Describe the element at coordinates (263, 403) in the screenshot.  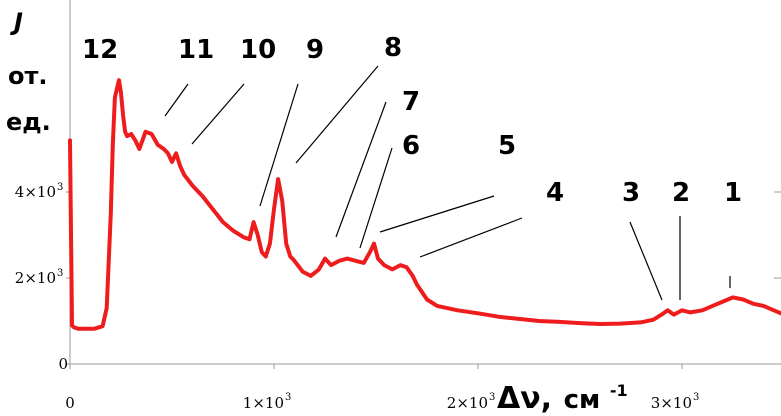
I see `x-tick-label: 1×10` at that location.